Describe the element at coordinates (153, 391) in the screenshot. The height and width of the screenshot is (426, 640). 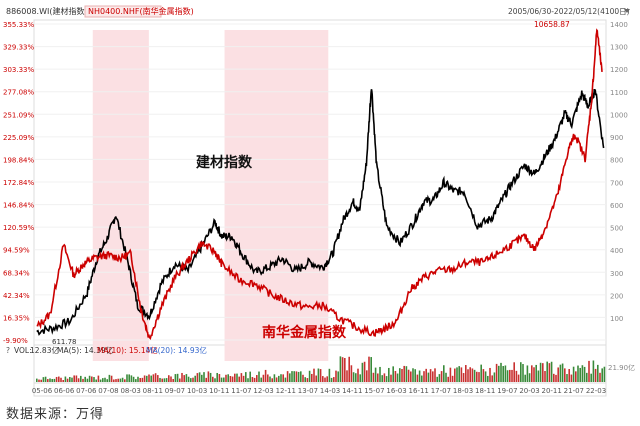
I see `x-tick-label: 08-11` at that location.